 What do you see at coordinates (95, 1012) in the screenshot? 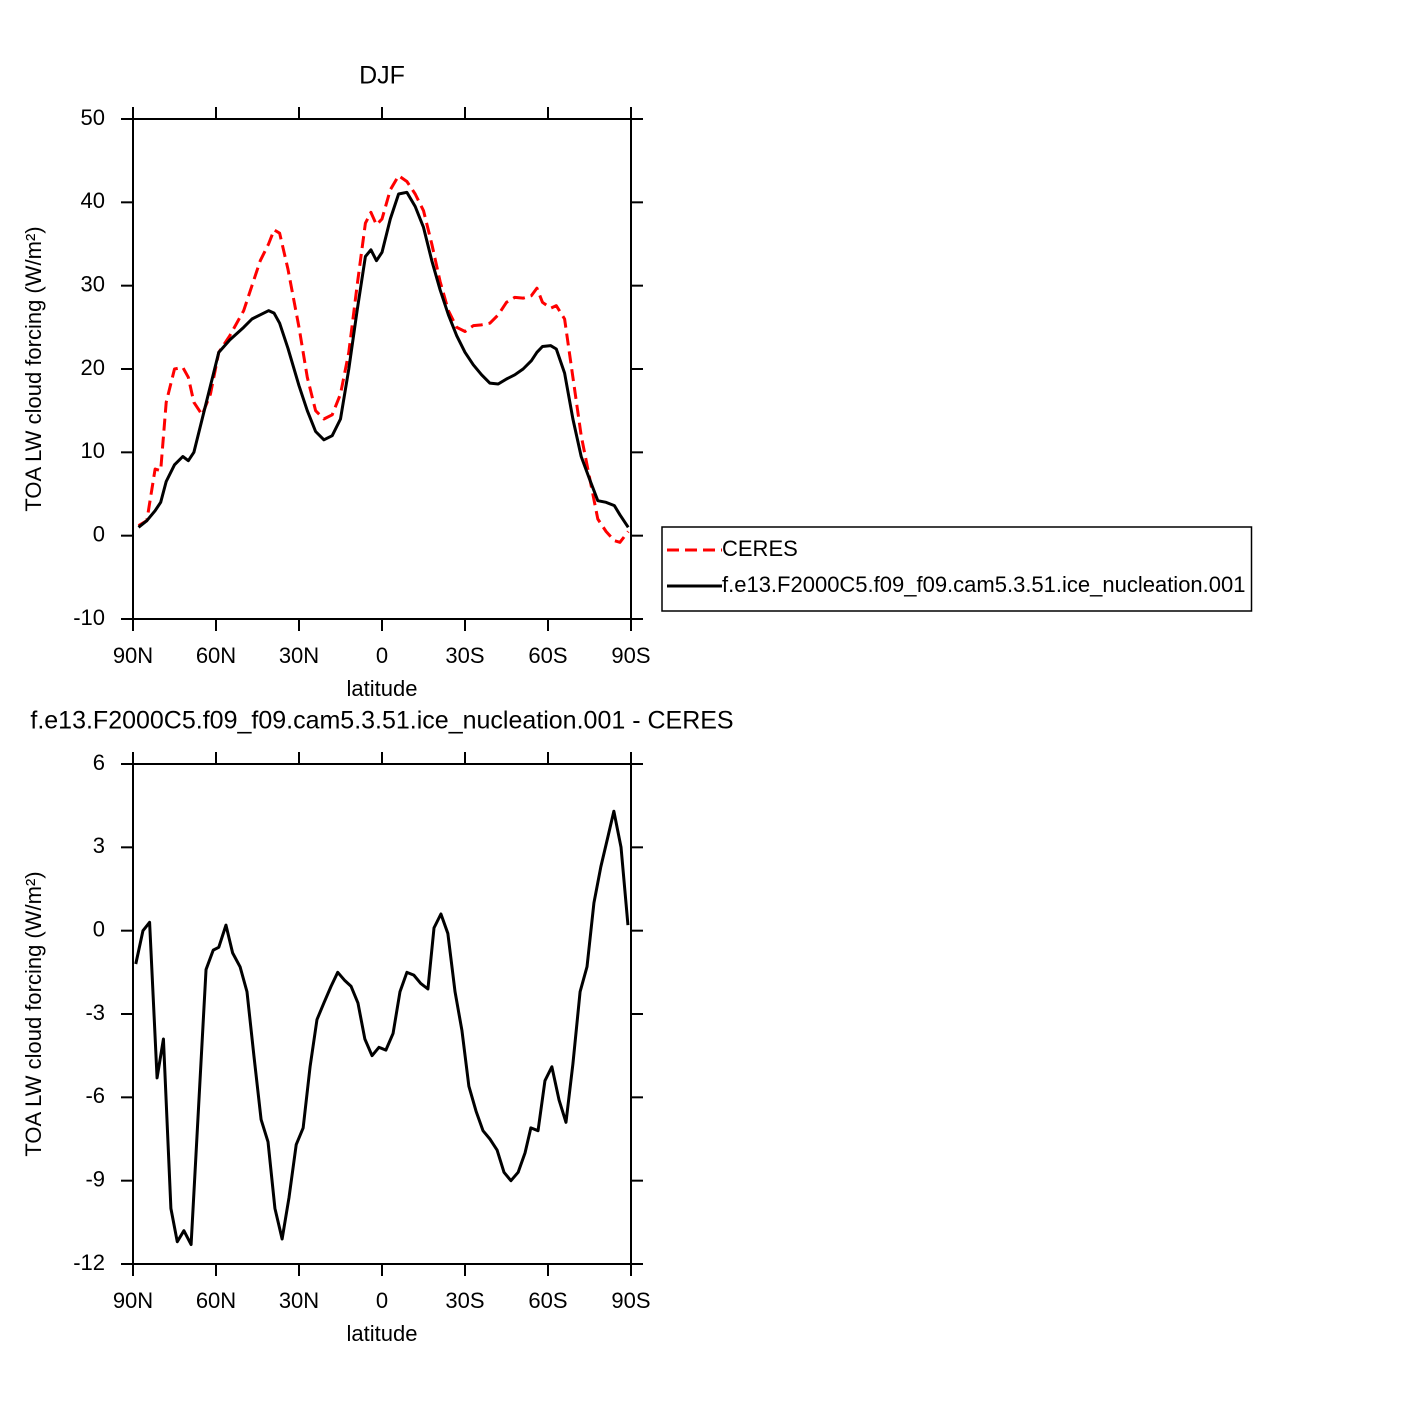
I see `y-tick-label: -3` at bounding box center [95, 1012].